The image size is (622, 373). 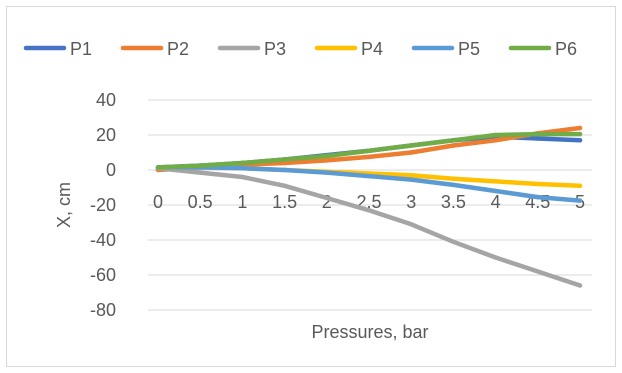 What do you see at coordinates (106, 135) in the screenshot?
I see `y-tick-label: 20` at bounding box center [106, 135].